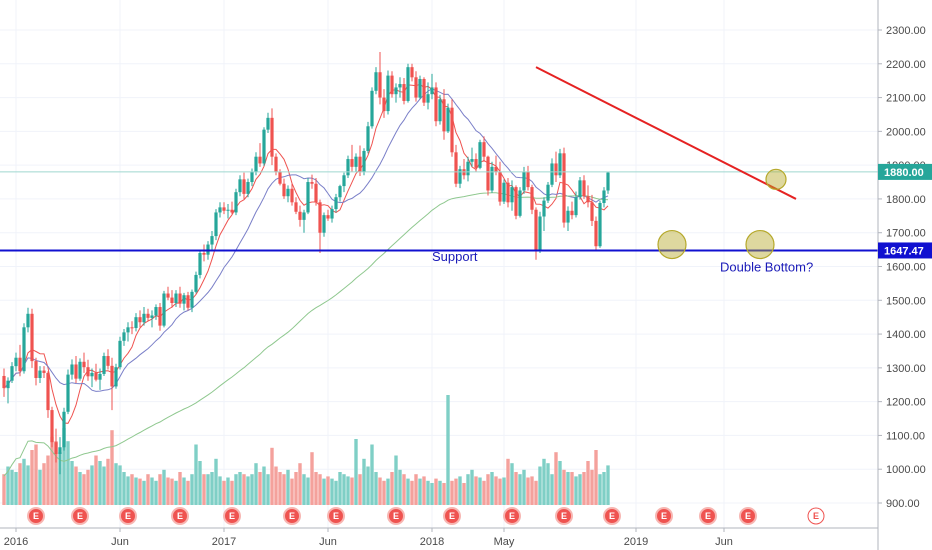 The width and height of the screenshot is (932, 550). Describe the element at coordinates (905, 436) in the screenshot. I see `price-tick-label: 1100.00` at that location.